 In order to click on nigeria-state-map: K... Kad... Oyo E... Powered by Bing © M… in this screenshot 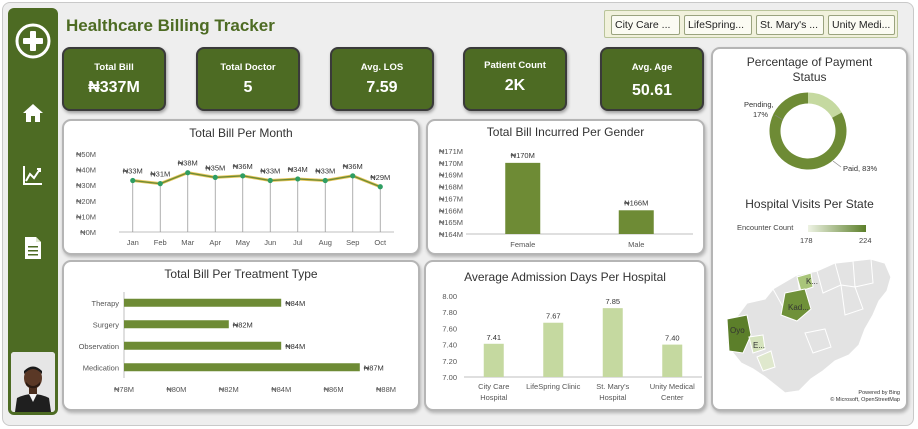, I will do `click(809, 329)`.